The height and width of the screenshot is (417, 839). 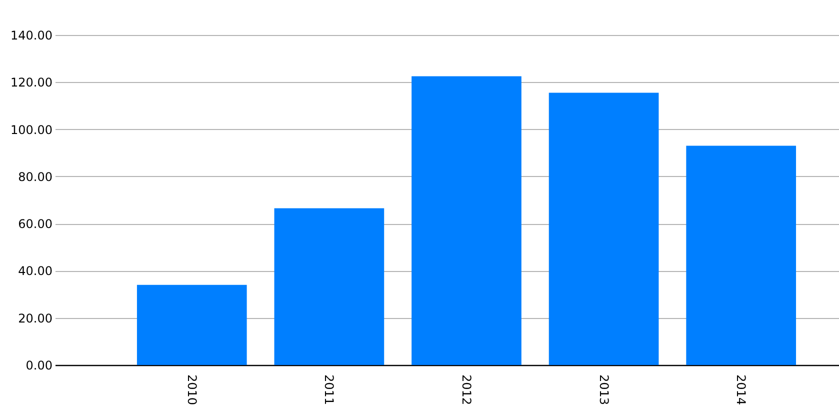 I want to click on y-tick-label: 80.00, so click(x=35, y=177).